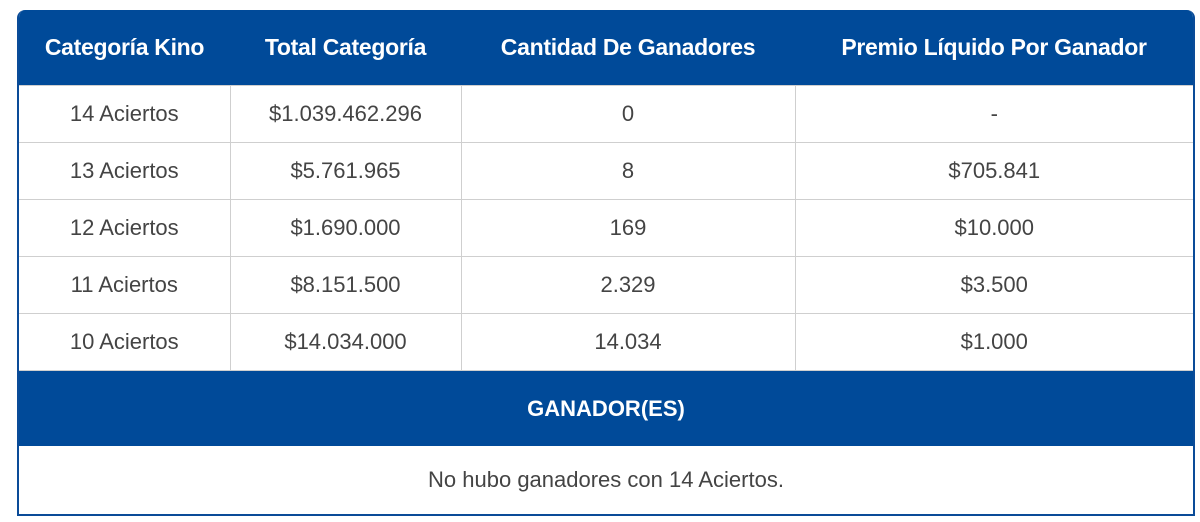  I want to click on table-row: 11 Aciertos $8.151.500 2.329 $3.500, so click(606, 285).